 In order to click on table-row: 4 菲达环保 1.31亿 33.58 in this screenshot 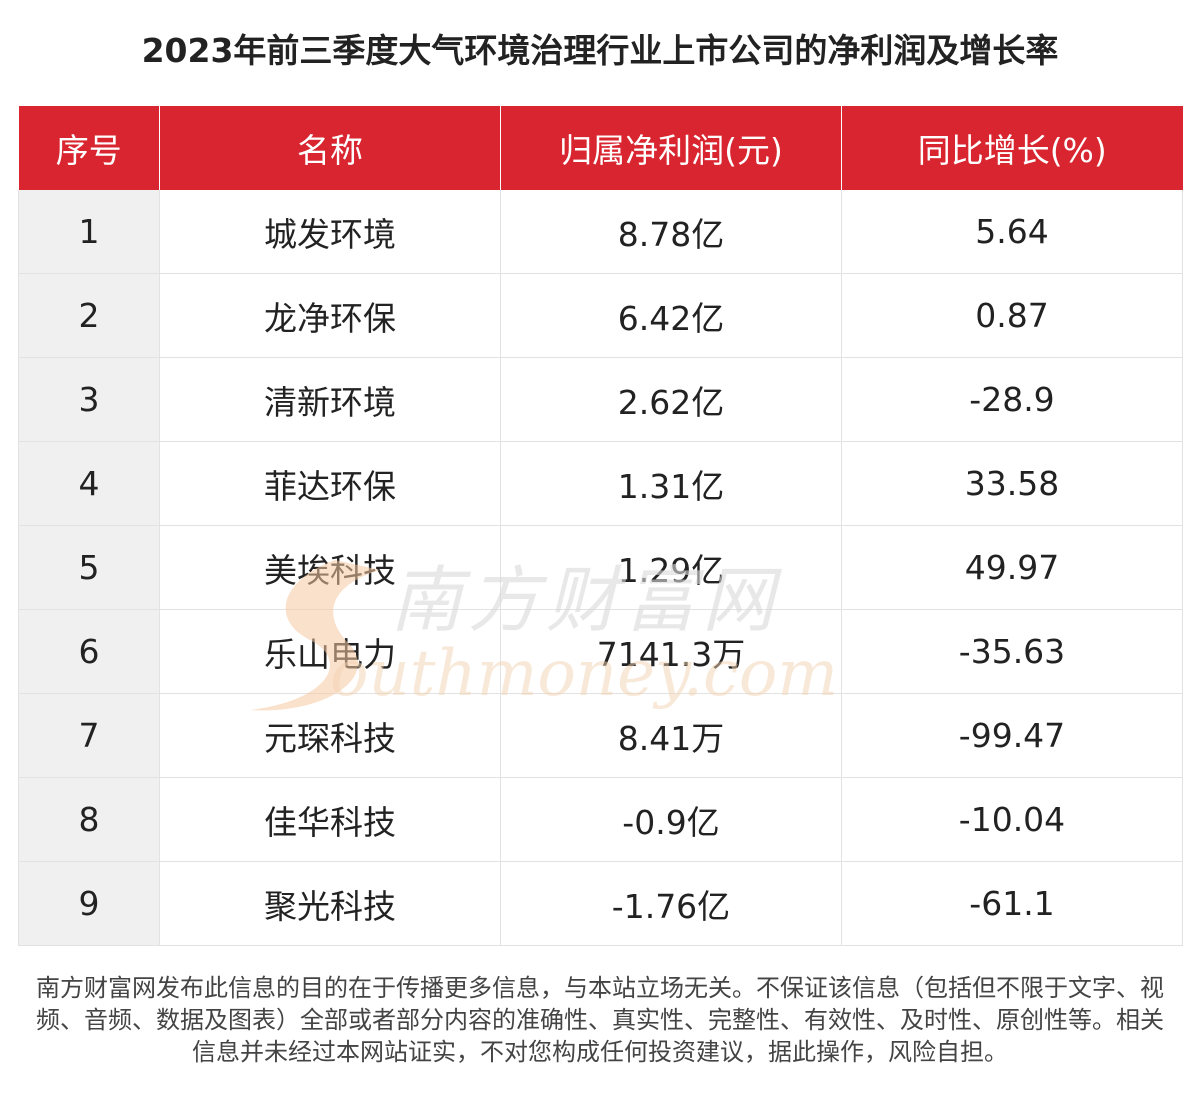, I will do `click(600, 483)`.